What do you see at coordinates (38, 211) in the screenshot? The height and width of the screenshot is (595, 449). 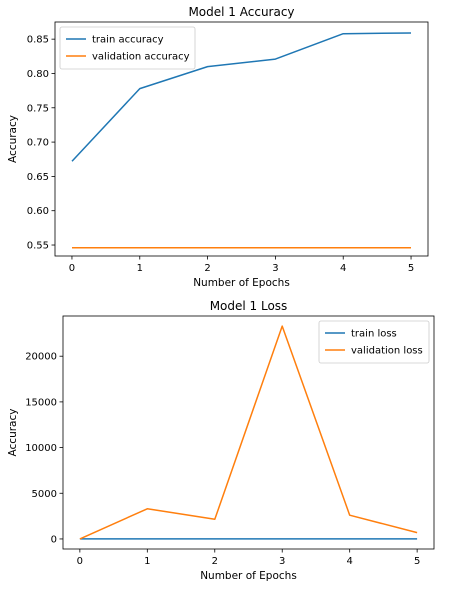 I see `y-tick-label: 0.60` at bounding box center [38, 211].